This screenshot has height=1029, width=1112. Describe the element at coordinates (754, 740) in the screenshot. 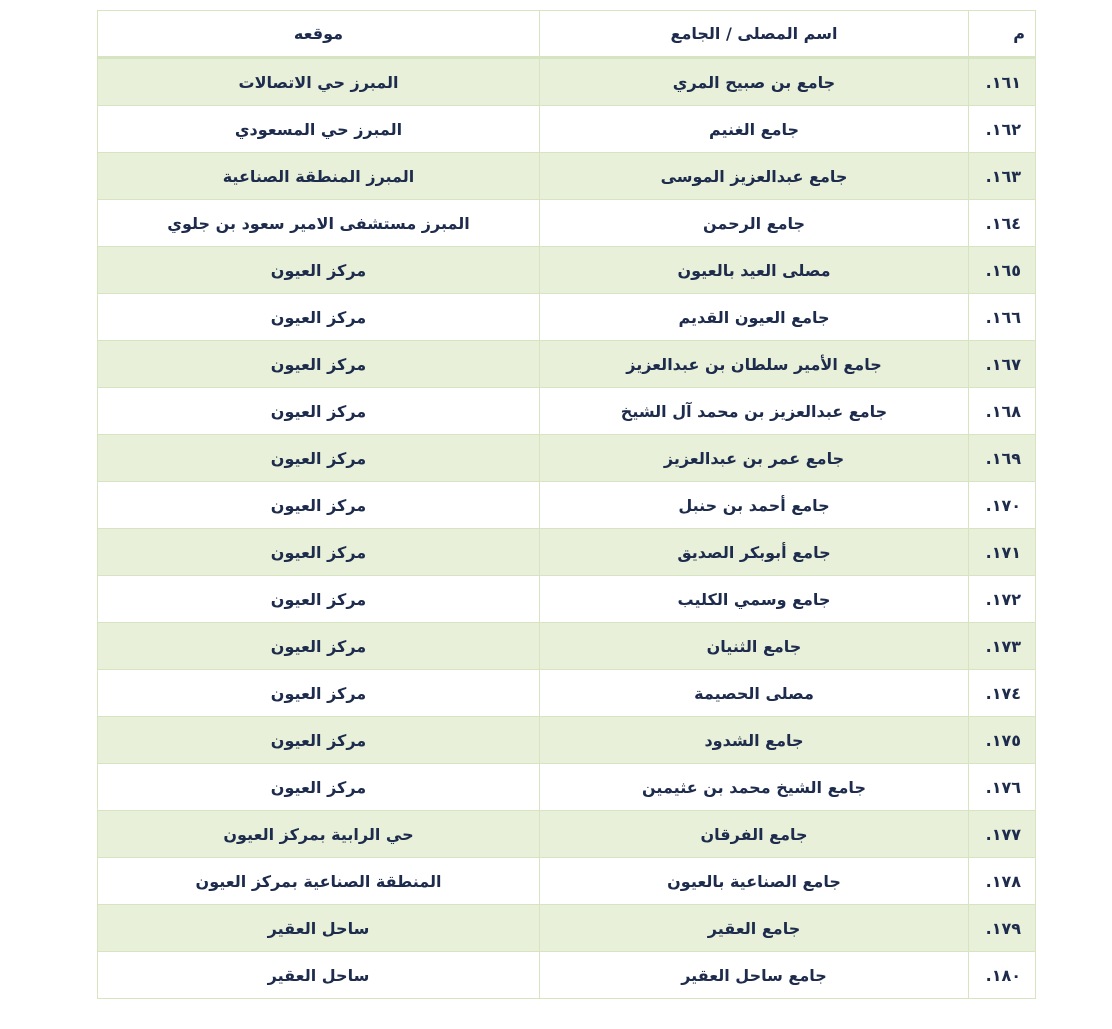

I see `cell-name: جامع الشدود` at that location.